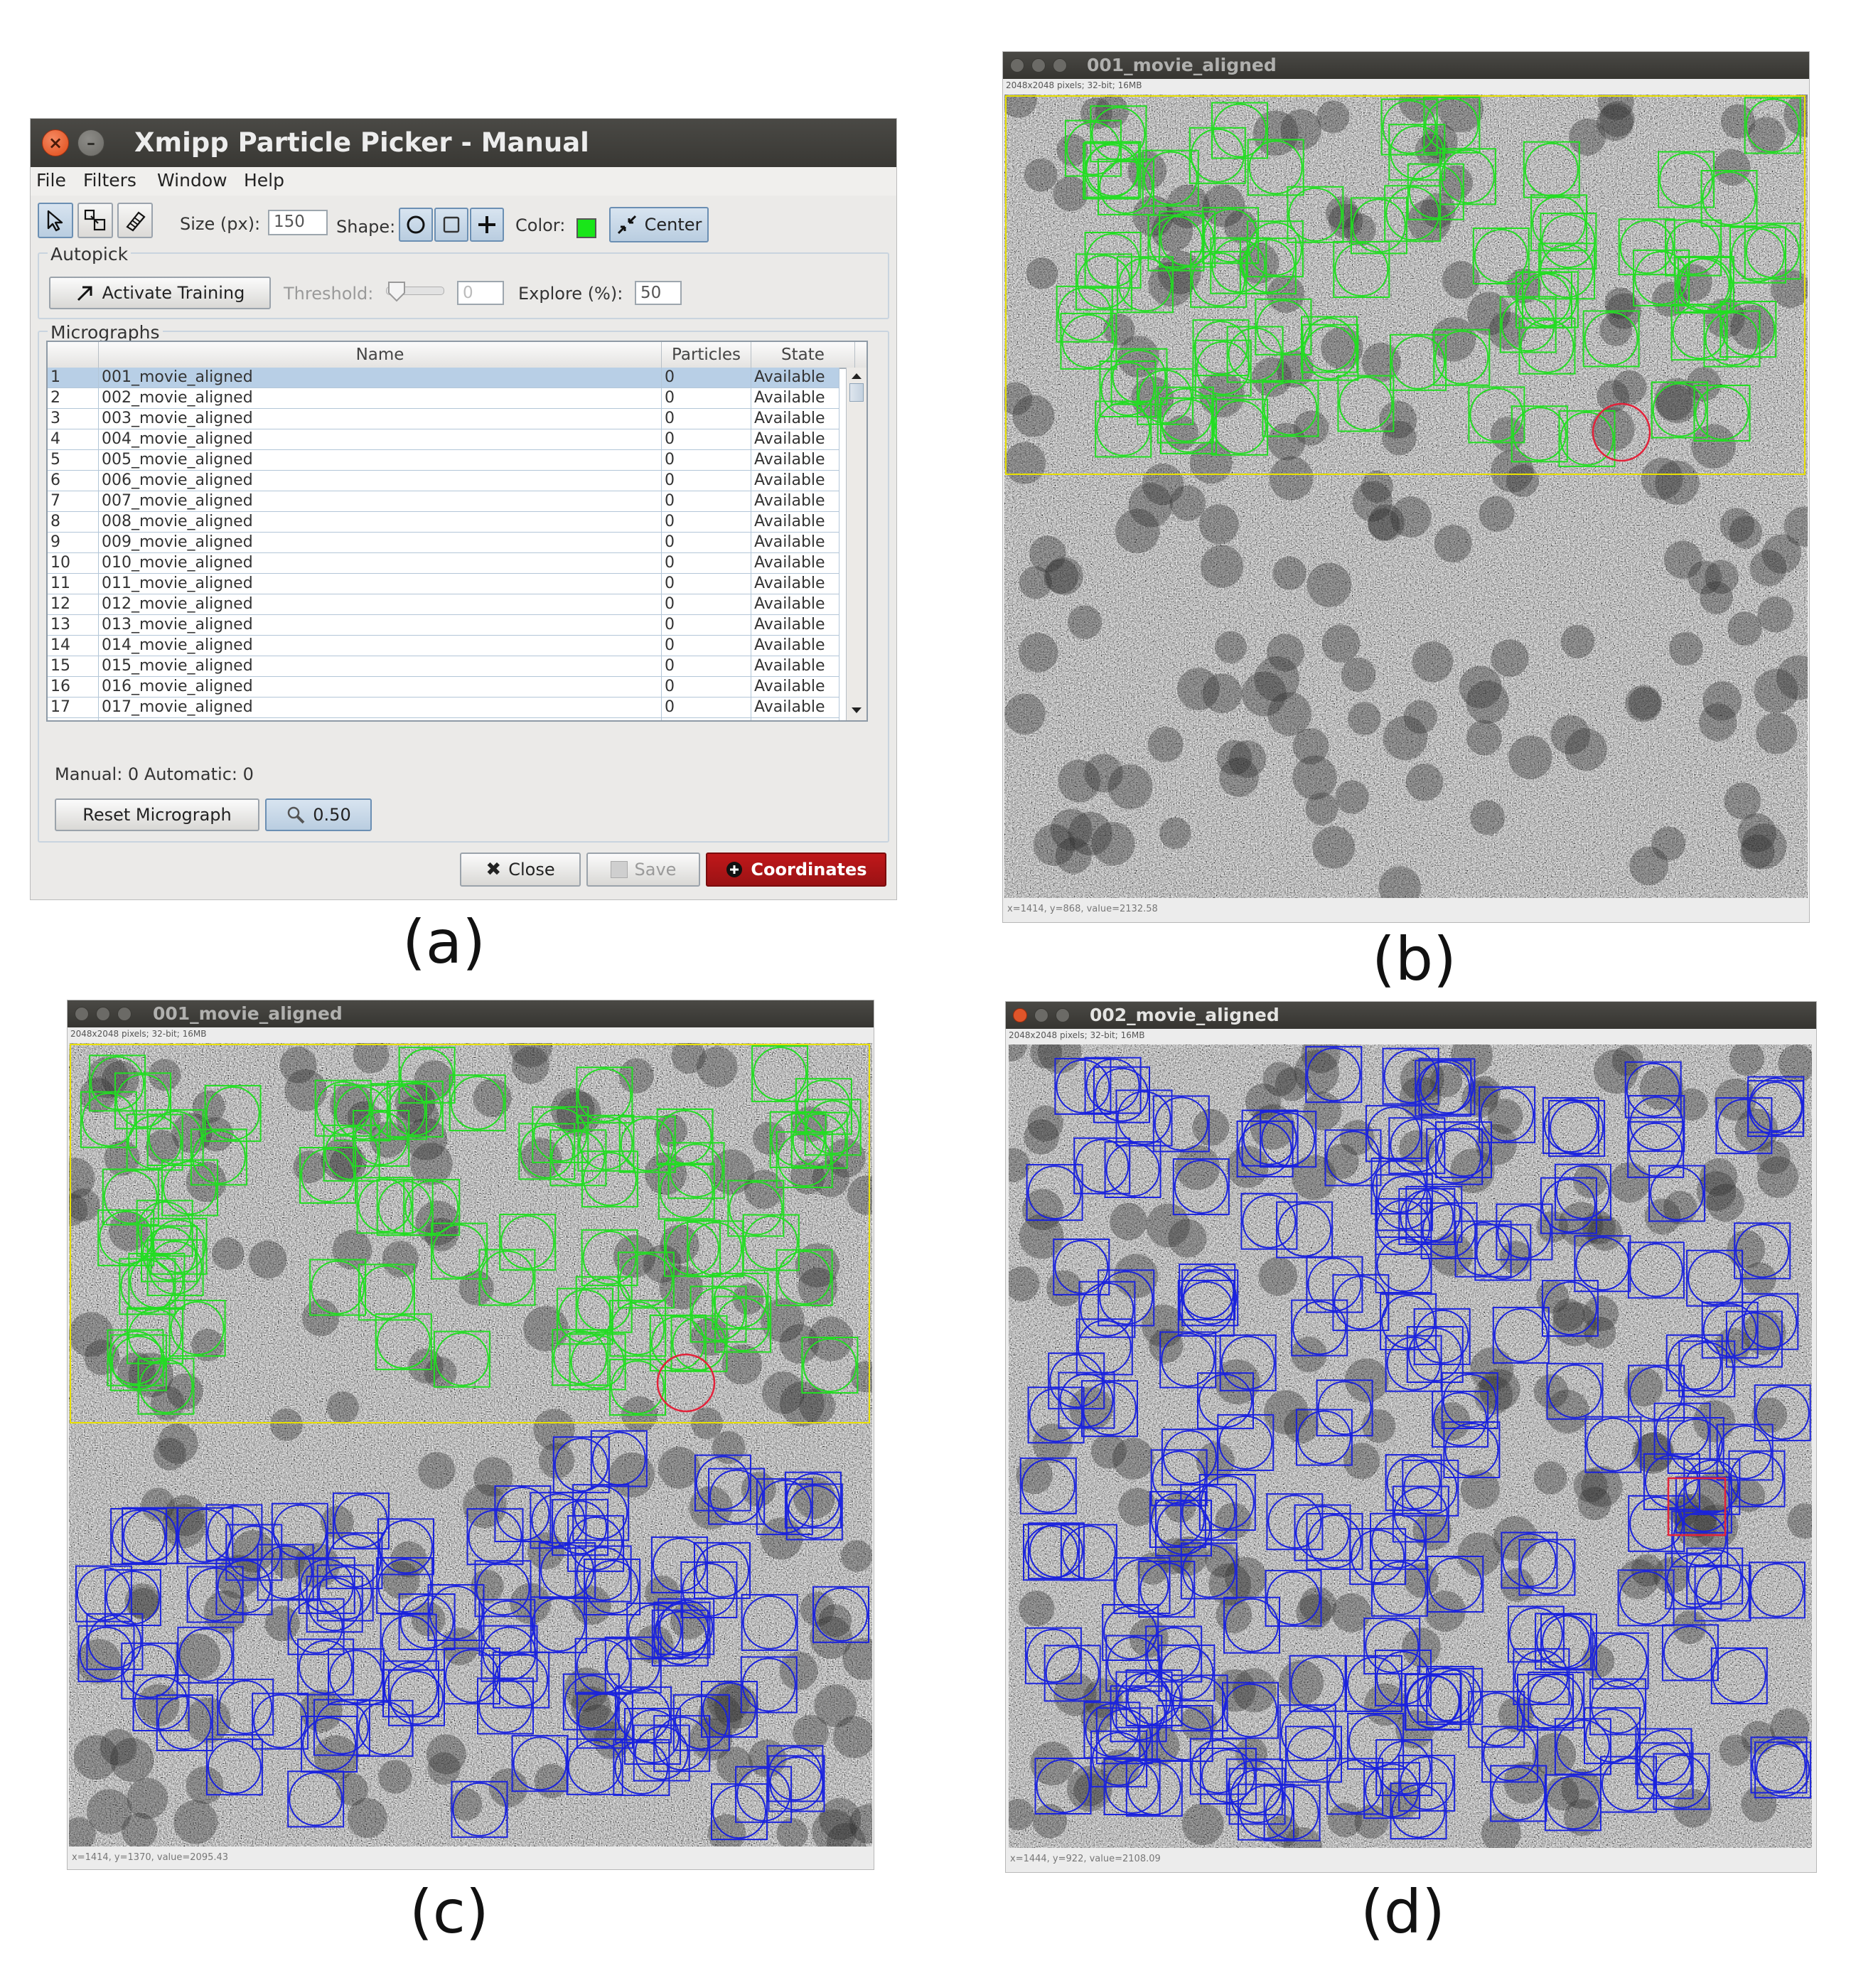 The width and height of the screenshot is (1851, 1988). Describe the element at coordinates (443, 439) in the screenshot. I see `table-row: 4 004_movie_aligned 0 Available` at that location.